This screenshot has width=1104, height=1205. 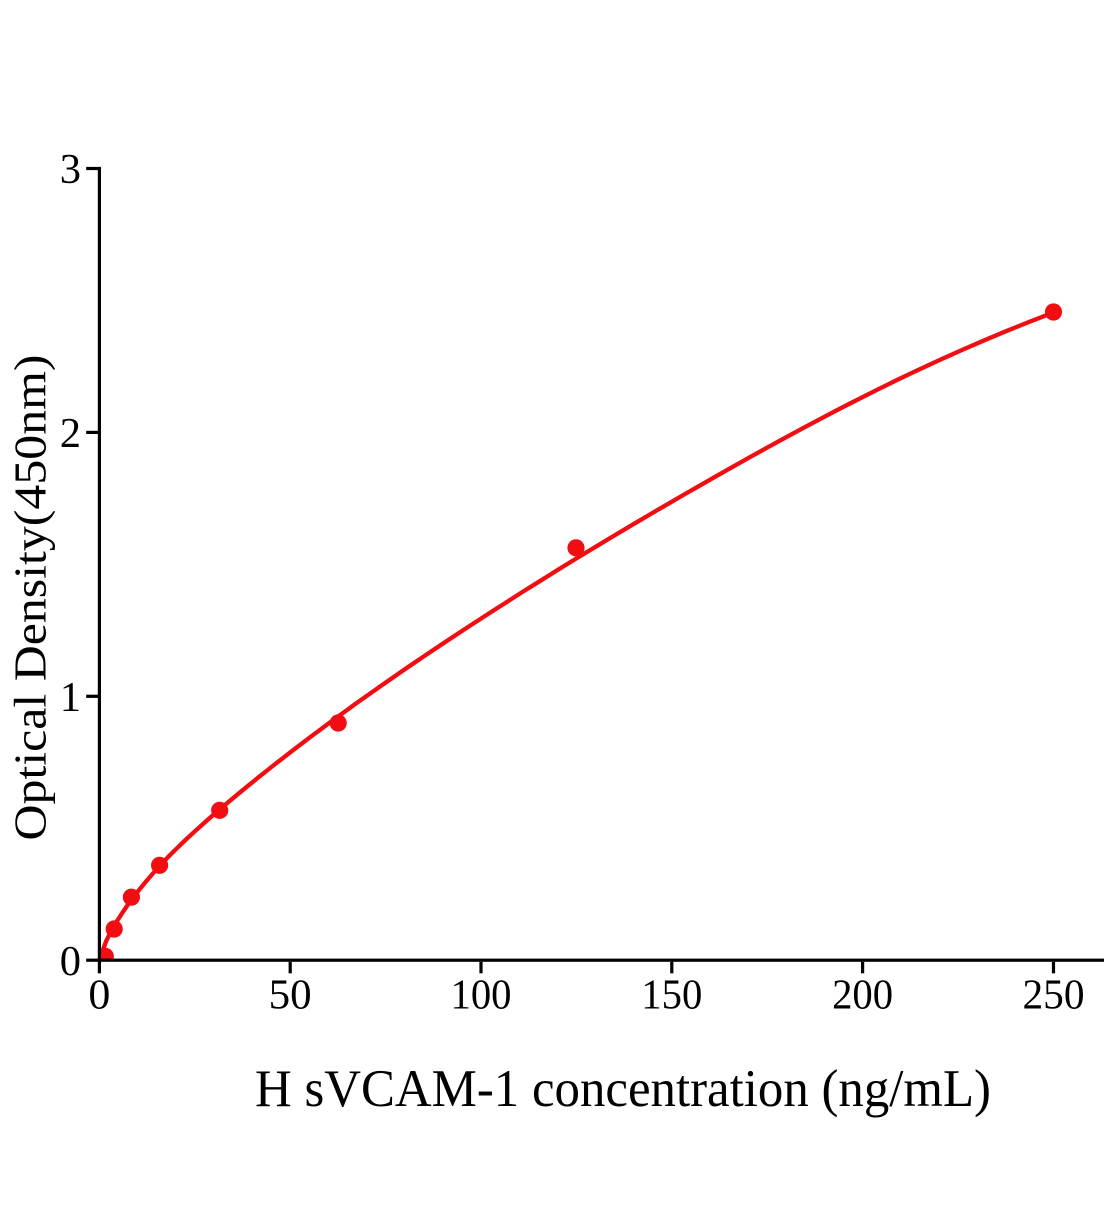 What do you see at coordinates (290, 995) in the screenshot?
I see `svg-text: 50` at bounding box center [290, 995].